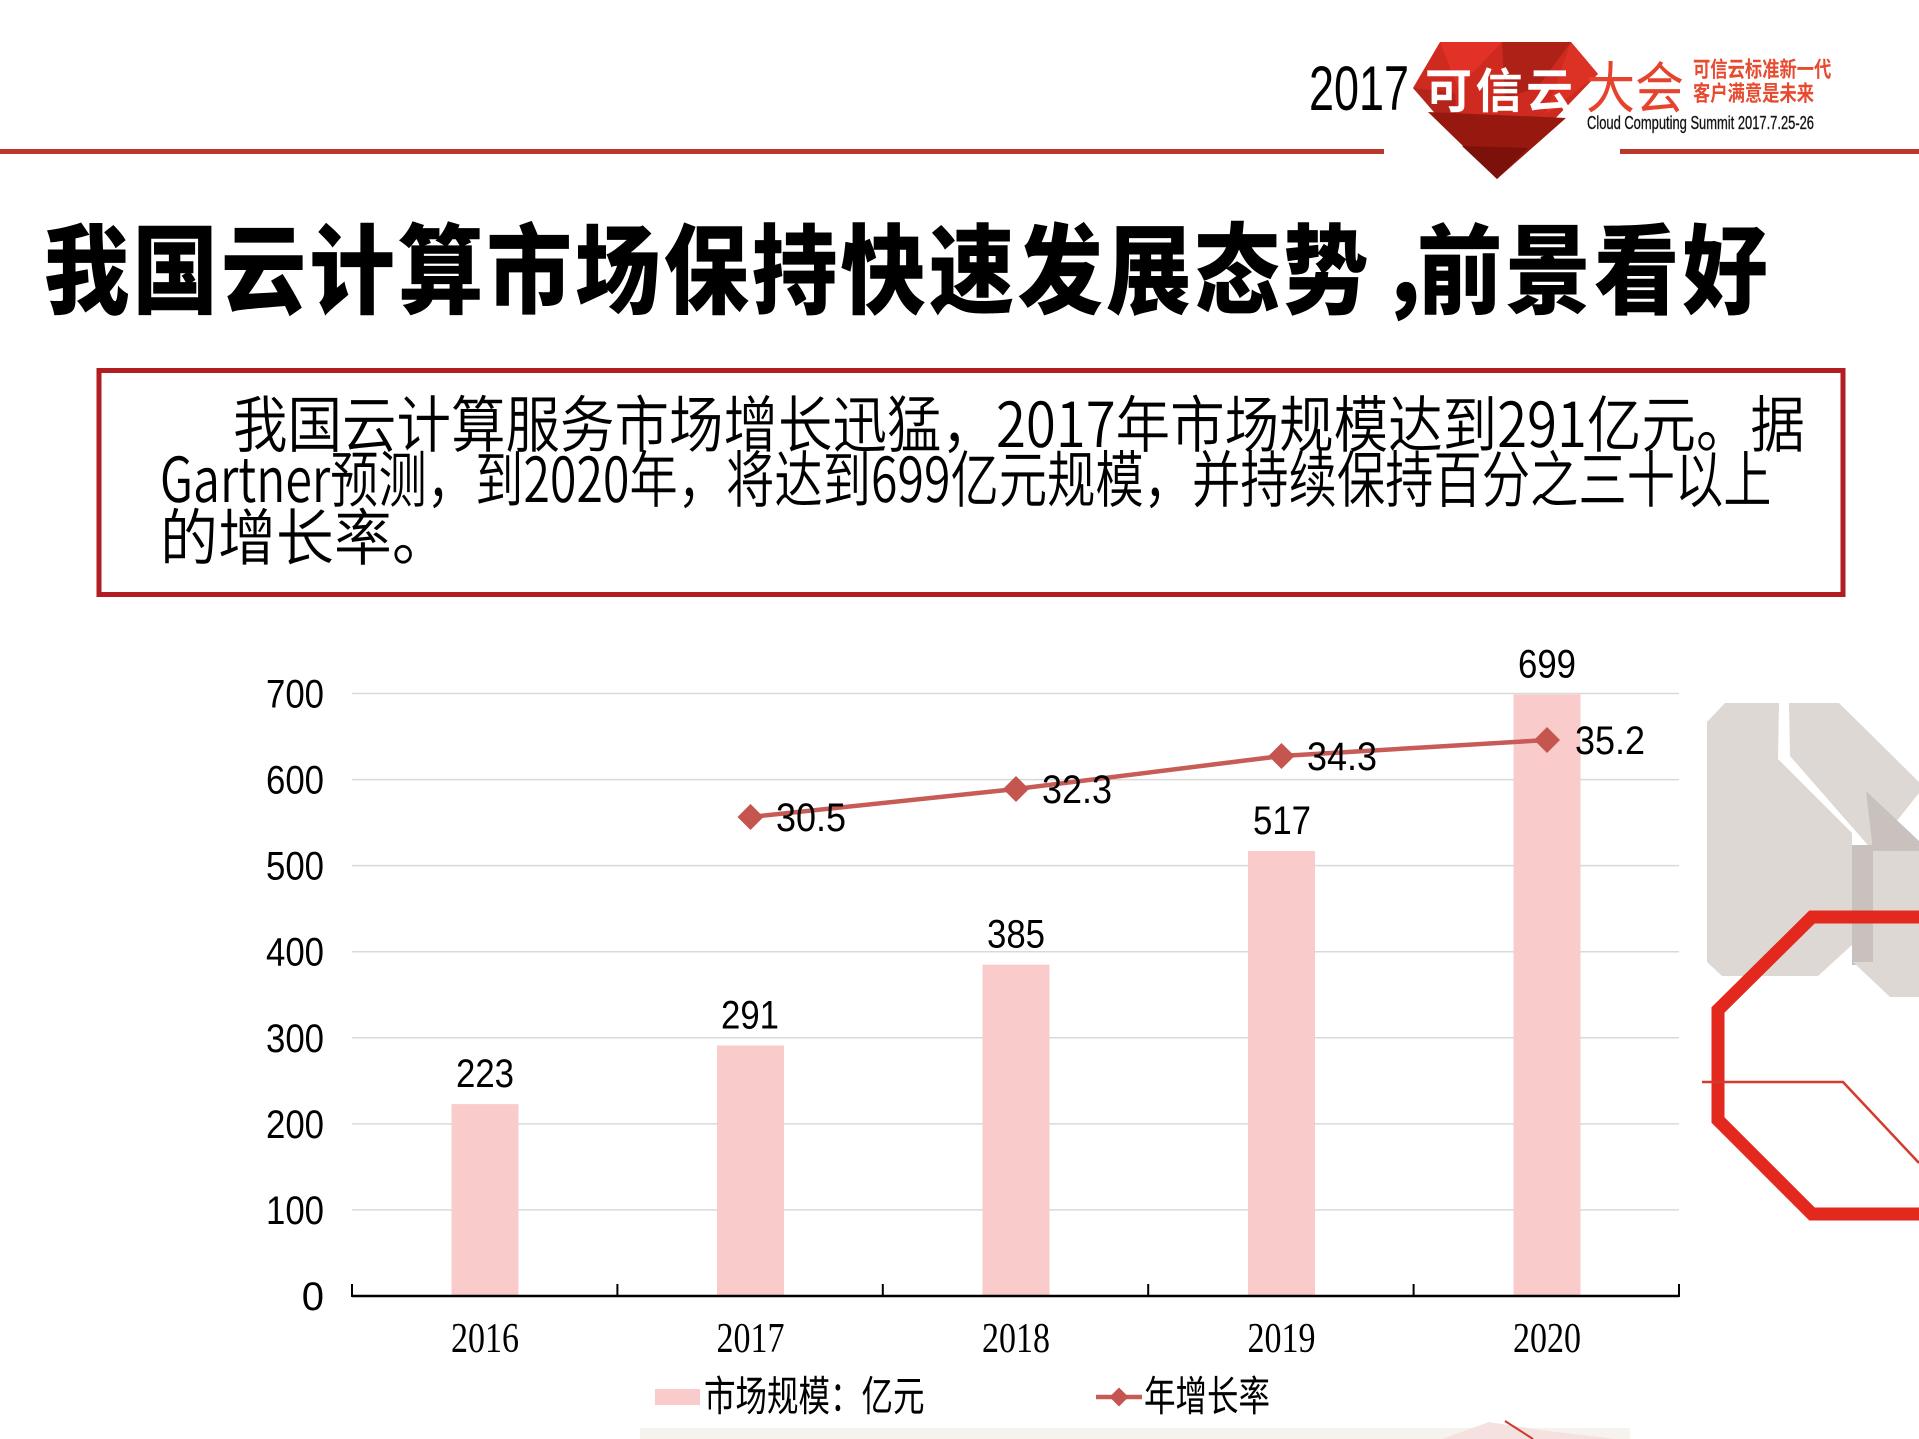 The height and width of the screenshot is (1439, 1919). I want to click on svg-text: 2020, so click(1547, 1339).